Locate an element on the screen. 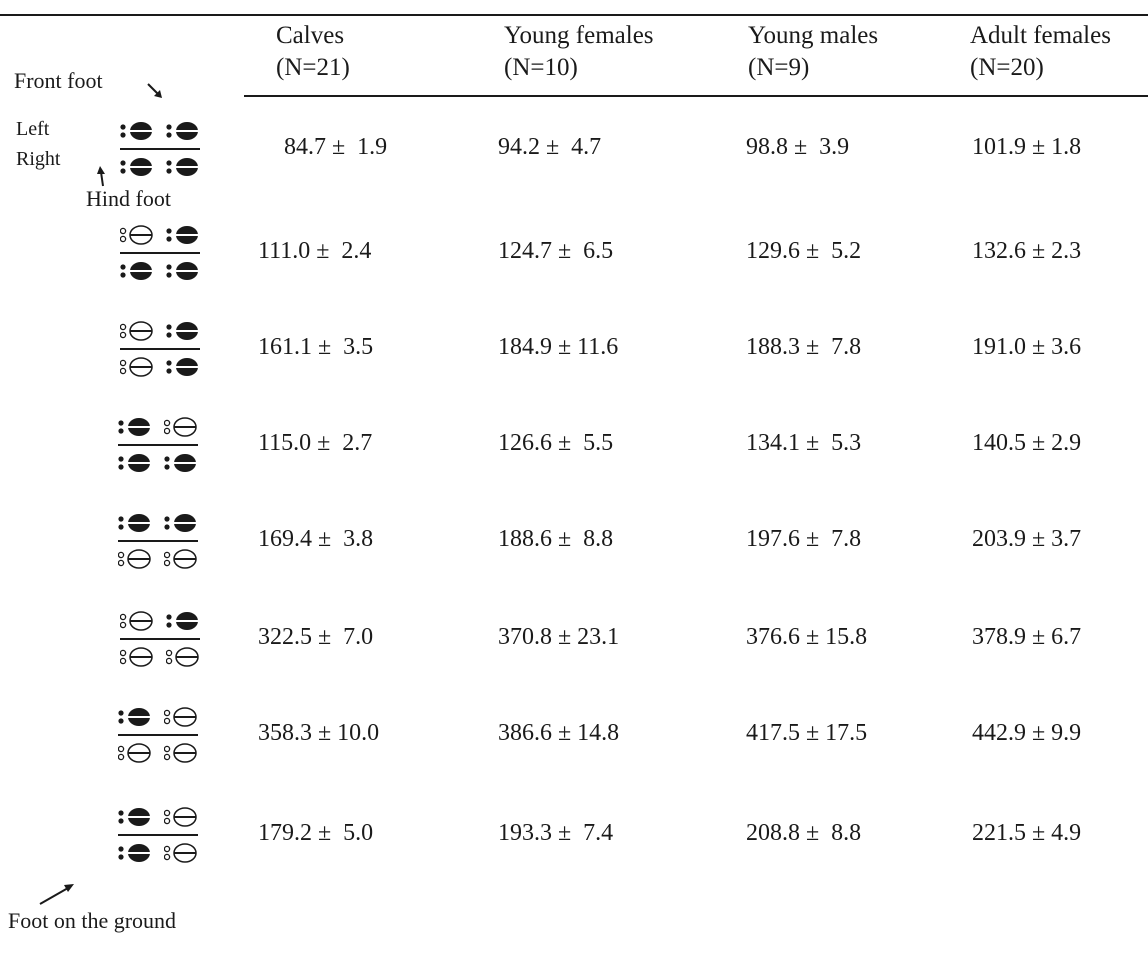 Image resolution: width=1148 pixels, height=966 pixels. hind-foot-arrow-icon is located at coordinates (101, 176).